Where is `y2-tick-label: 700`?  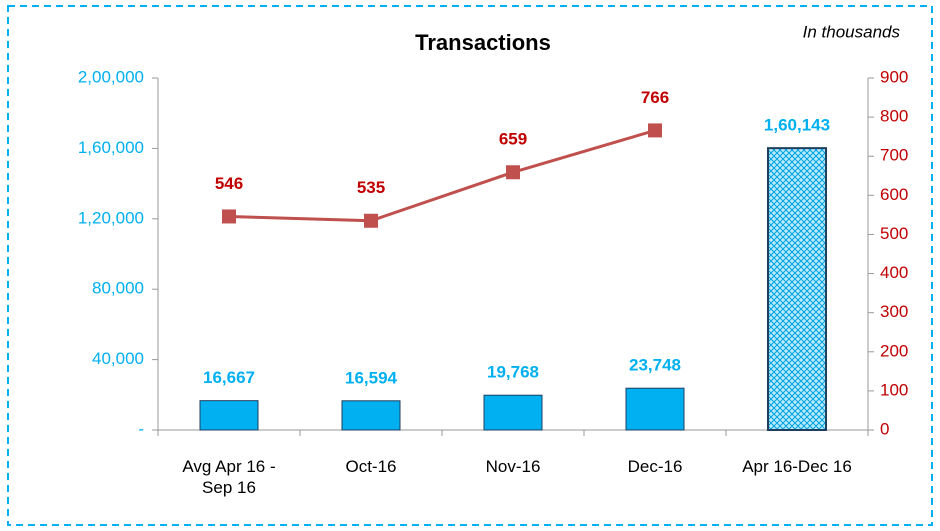 y2-tick-label: 700 is located at coordinates (894, 155).